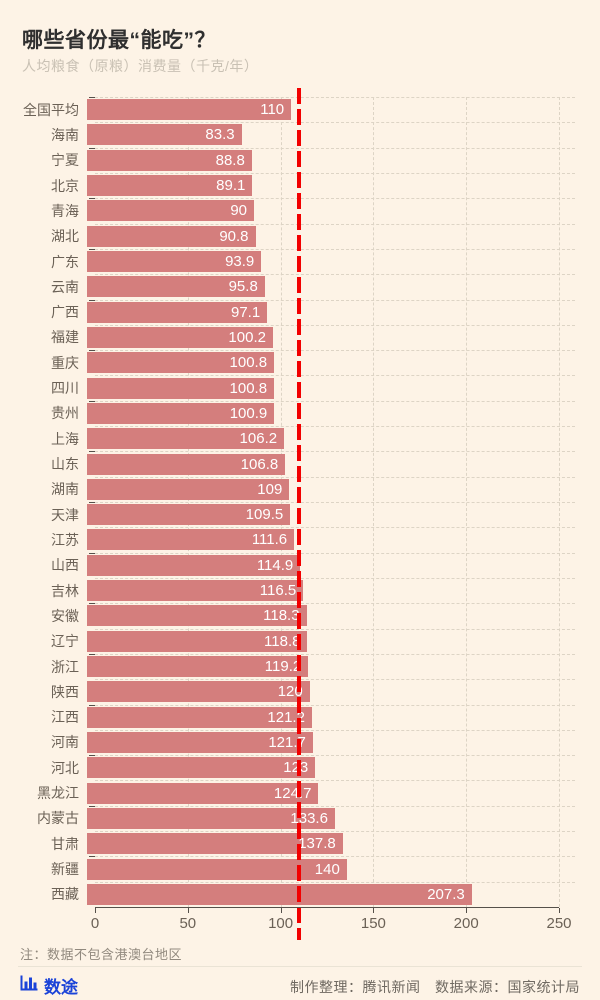 The width and height of the screenshot is (600, 1000). Describe the element at coordinates (101, 954) in the screenshot. I see `footnote: 注：数据不包含港澳台地区` at that location.